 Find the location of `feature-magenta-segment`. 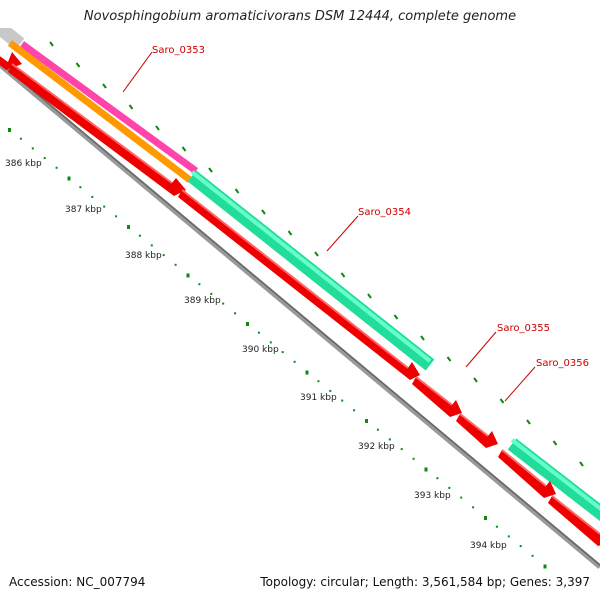

feature-magenta-segment is located at coordinates (109, 107).